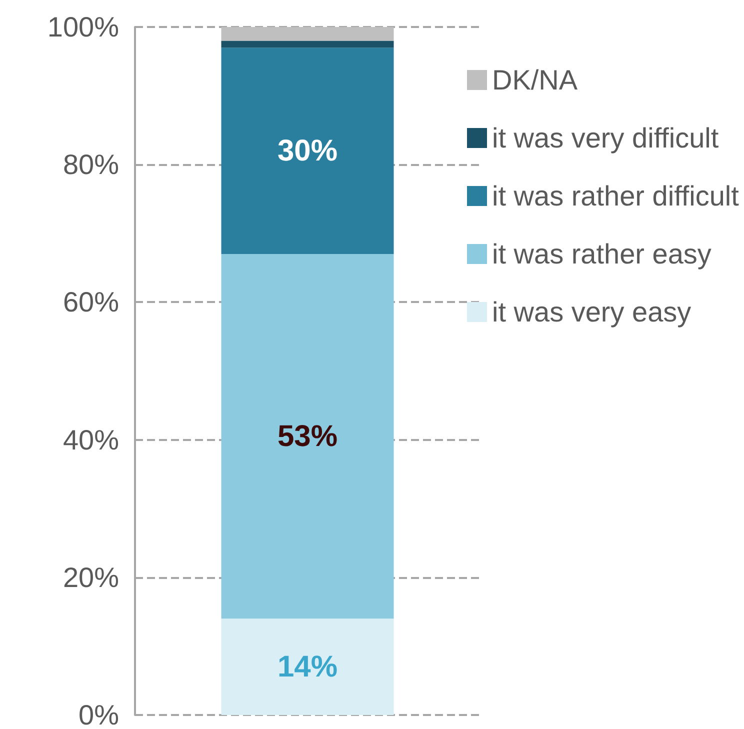  Describe the element at coordinates (616, 196) in the screenshot. I see `legend-label: it was rather difficult` at that location.